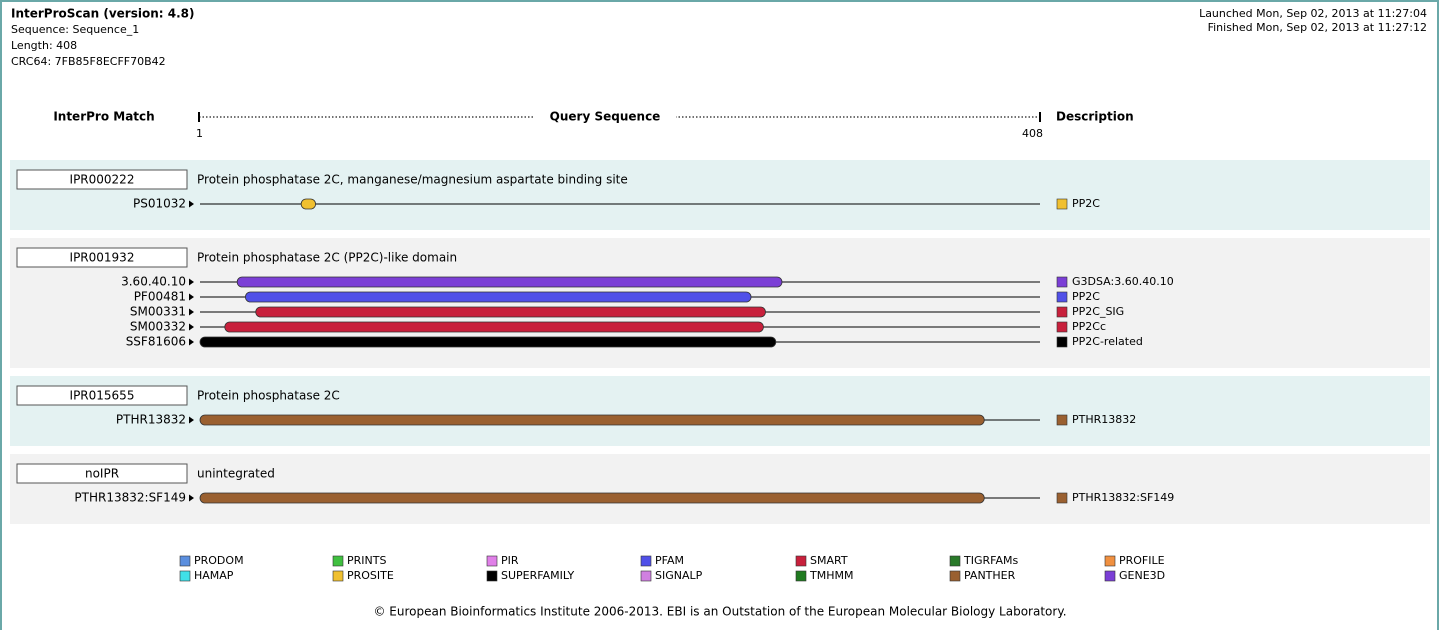 The width and height of the screenshot is (1440, 630). Describe the element at coordinates (1098, 311) in the screenshot. I see `match-description: PP2C_SIG` at that location.